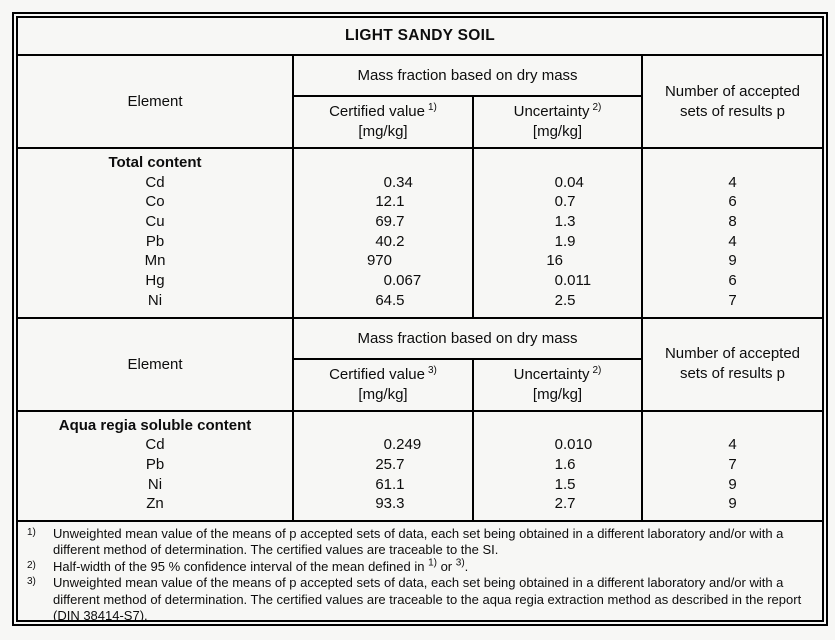 This screenshot has height=640, width=835. What do you see at coordinates (155, 261) in the screenshot?
I see `element-cell: Mn` at bounding box center [155, 261].